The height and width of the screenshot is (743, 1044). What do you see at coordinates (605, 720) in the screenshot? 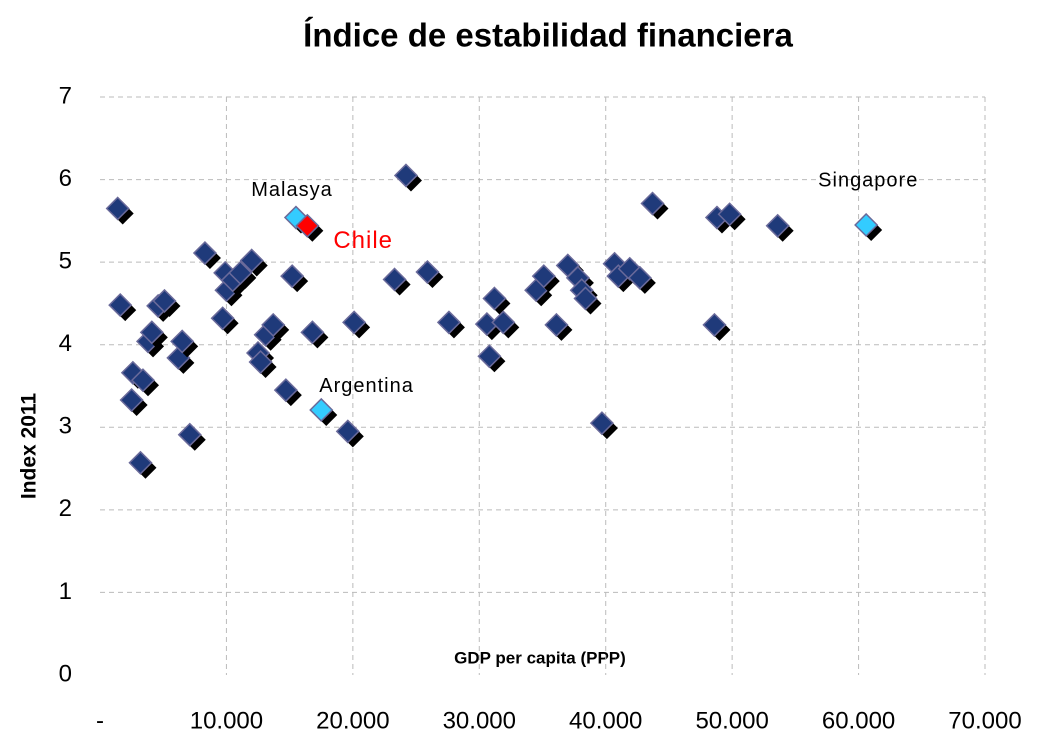
I see `x-tick-label: 40.000` at bounding box center [605, 720].